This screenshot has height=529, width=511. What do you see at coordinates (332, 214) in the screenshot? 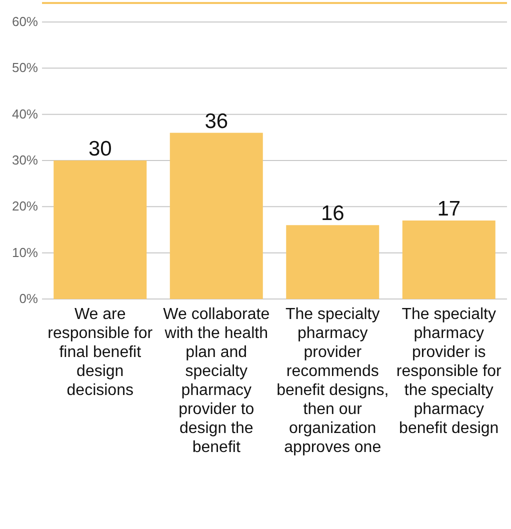
I see `data-label: 16` at bounding box center [332, 214].